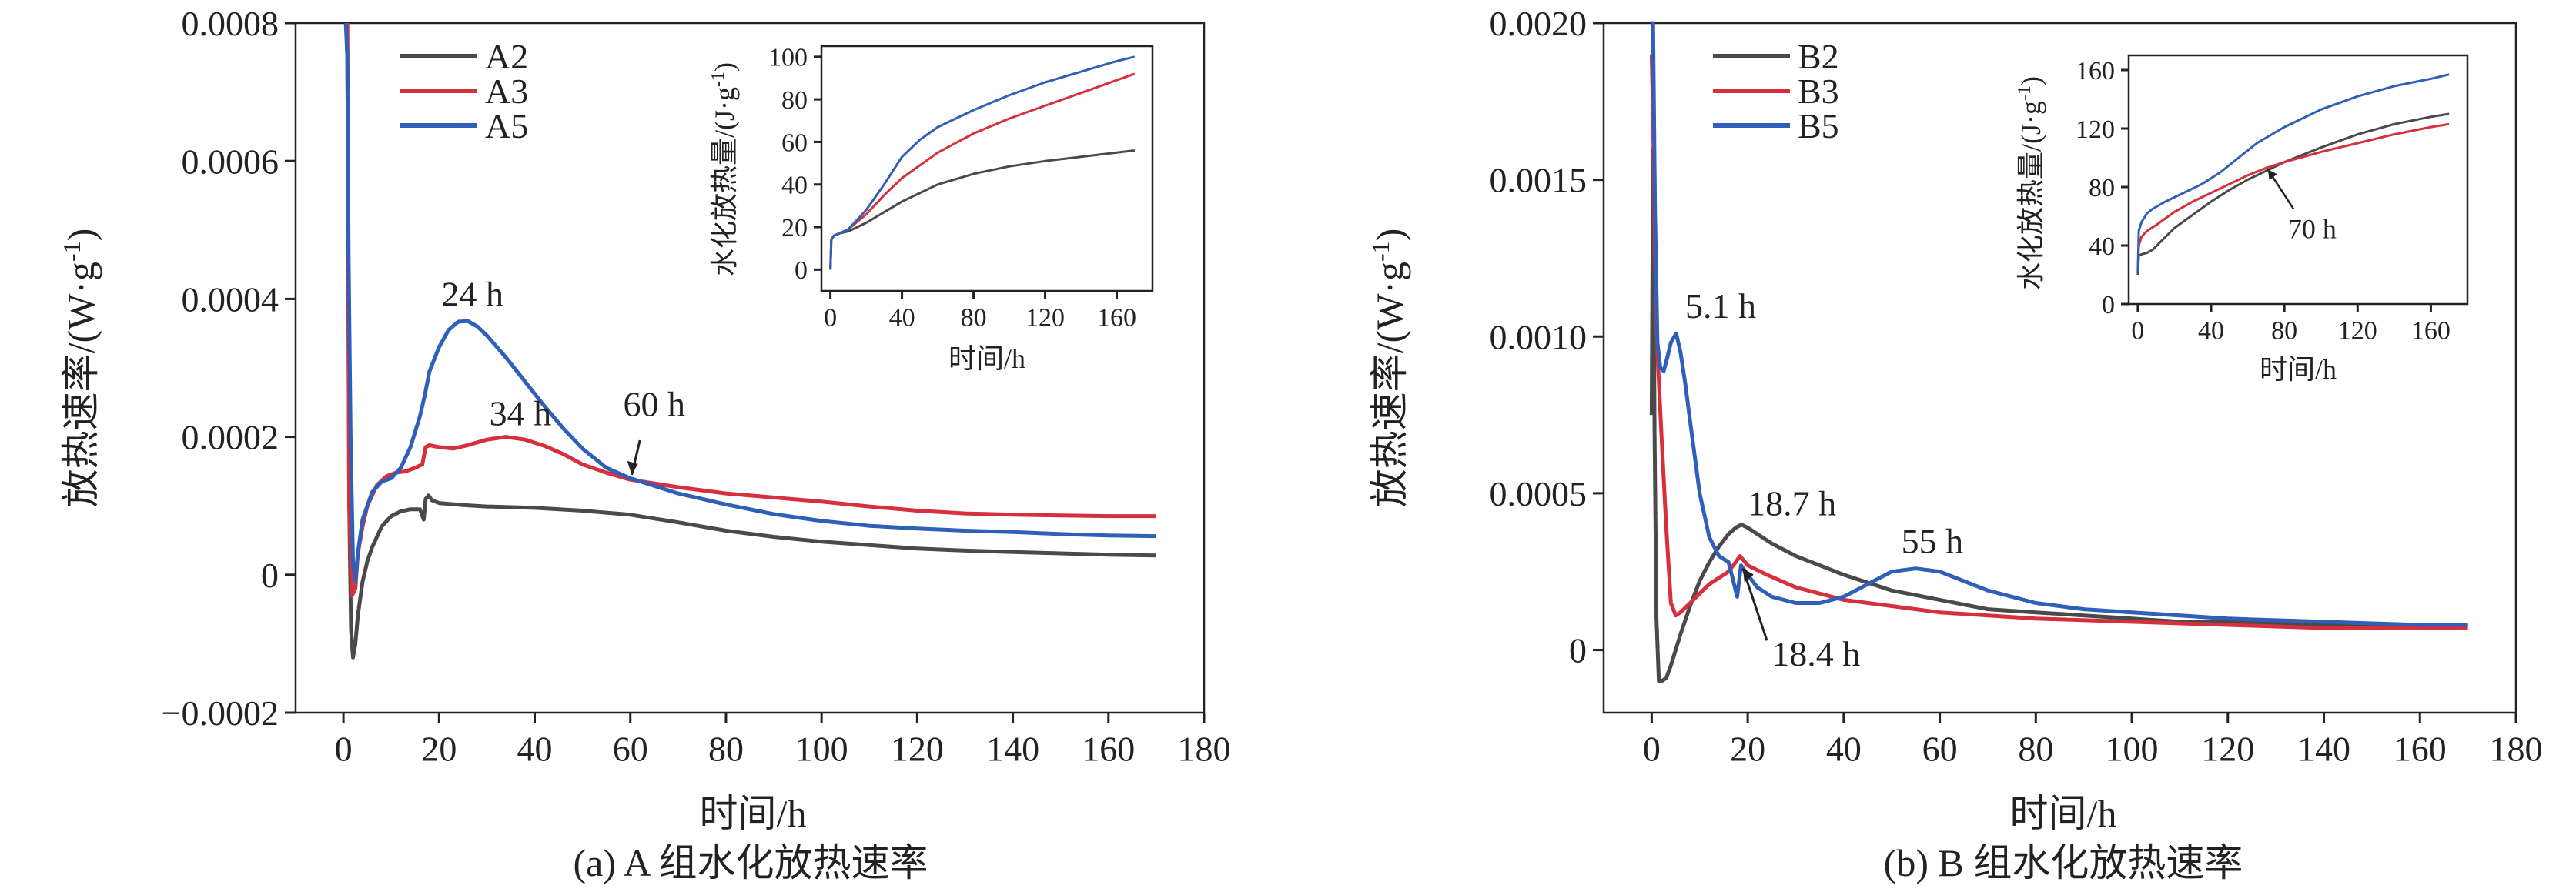 The width and height of the screenshot is (2576, 892). What do you see at coordinates (1844, 748) in the screenshot?
I see `B-xtick-label: 40` at bounding box center [1844, 748].